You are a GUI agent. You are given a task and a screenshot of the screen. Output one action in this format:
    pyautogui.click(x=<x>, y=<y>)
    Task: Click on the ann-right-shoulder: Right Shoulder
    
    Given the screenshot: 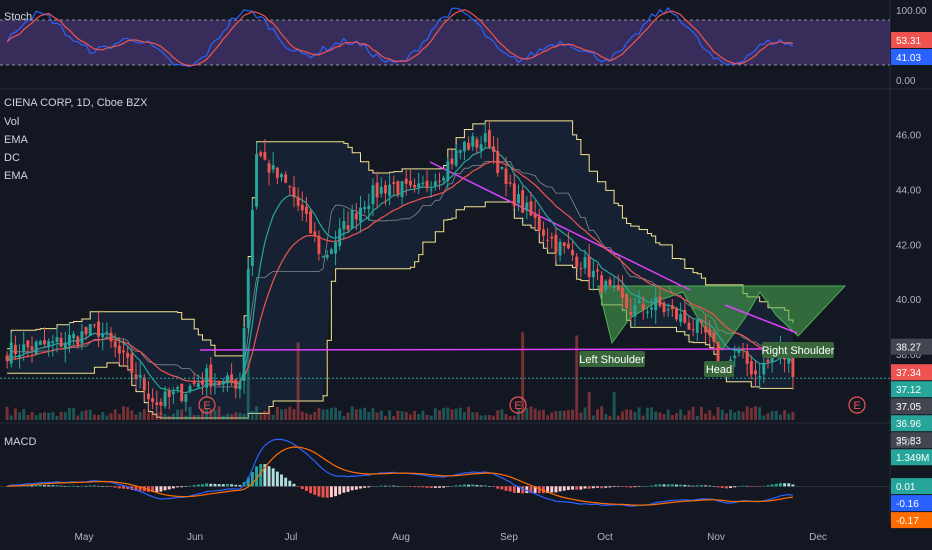 What is the action you would take?
    pyautogui.click(x=798, y=350)
    